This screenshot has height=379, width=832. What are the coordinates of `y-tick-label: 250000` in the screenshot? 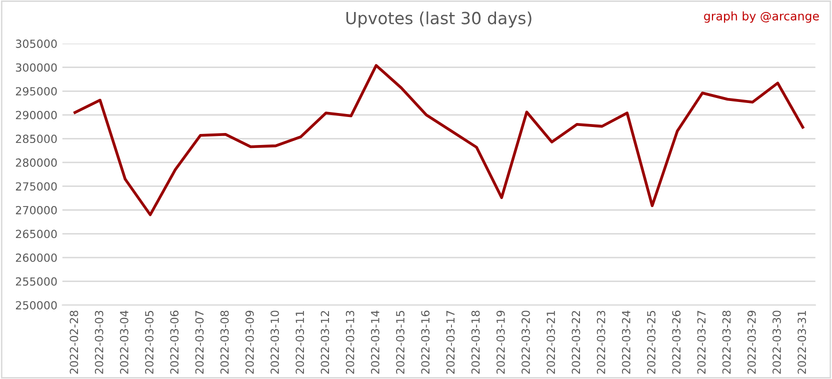 It's located at (36, 305).